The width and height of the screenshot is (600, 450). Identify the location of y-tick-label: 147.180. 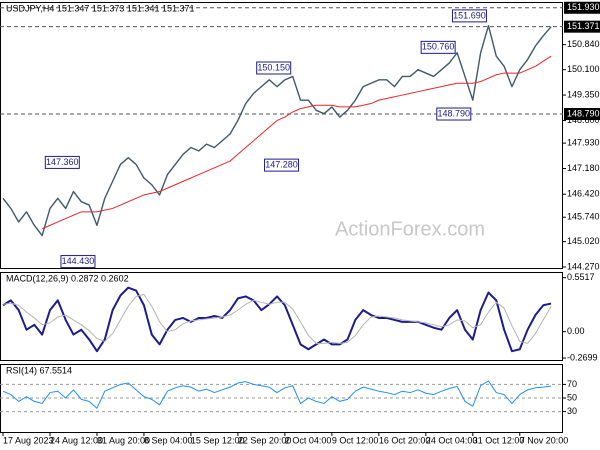
(583, 168).